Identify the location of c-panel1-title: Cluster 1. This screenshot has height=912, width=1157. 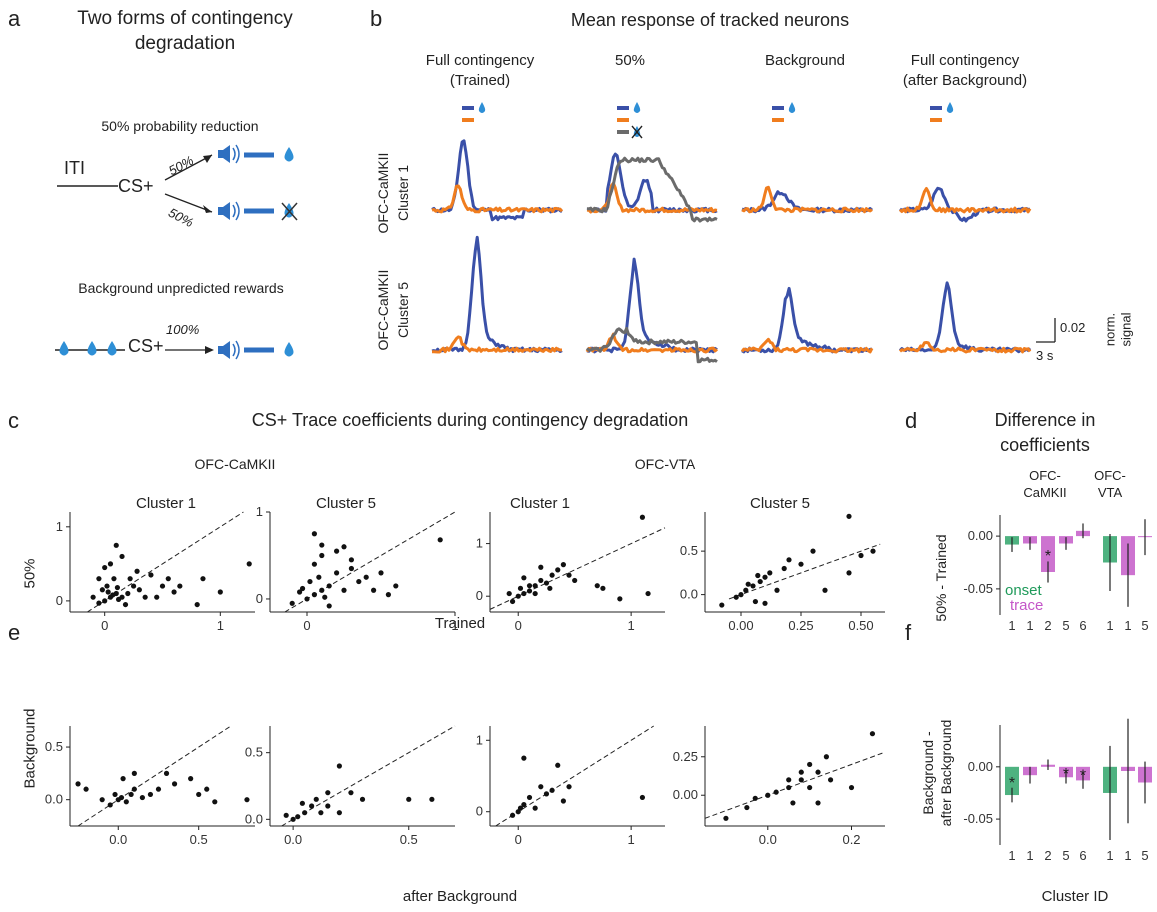
(166, 503).